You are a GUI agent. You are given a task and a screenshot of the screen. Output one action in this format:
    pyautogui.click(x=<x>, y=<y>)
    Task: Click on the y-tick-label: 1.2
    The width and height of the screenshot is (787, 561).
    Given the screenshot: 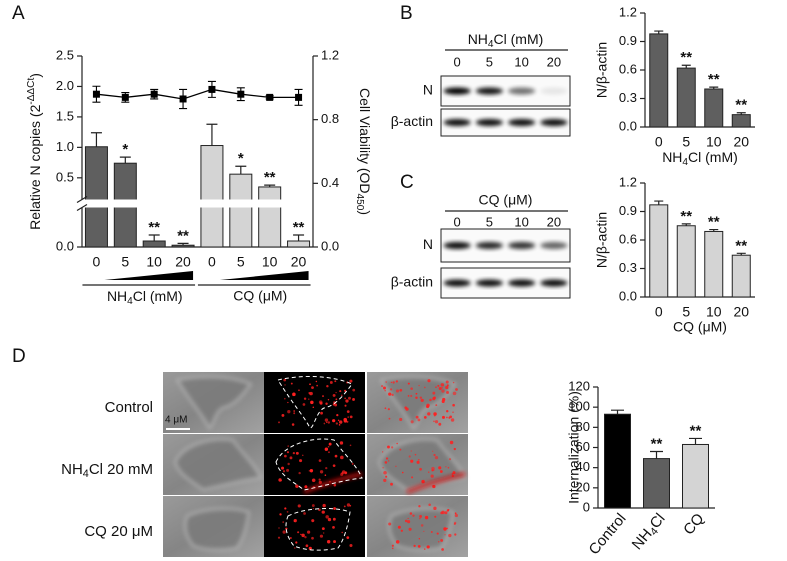 What is the action you would take?
    pyautogui.click(x=628, y=11)
    